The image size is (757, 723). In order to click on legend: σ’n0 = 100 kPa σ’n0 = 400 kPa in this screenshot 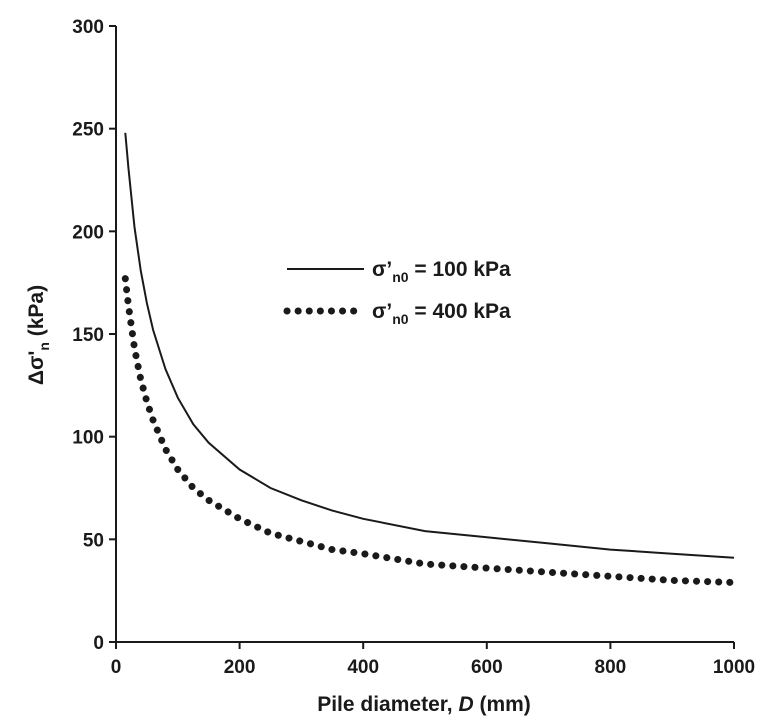, I will do `click(397, 292)`.